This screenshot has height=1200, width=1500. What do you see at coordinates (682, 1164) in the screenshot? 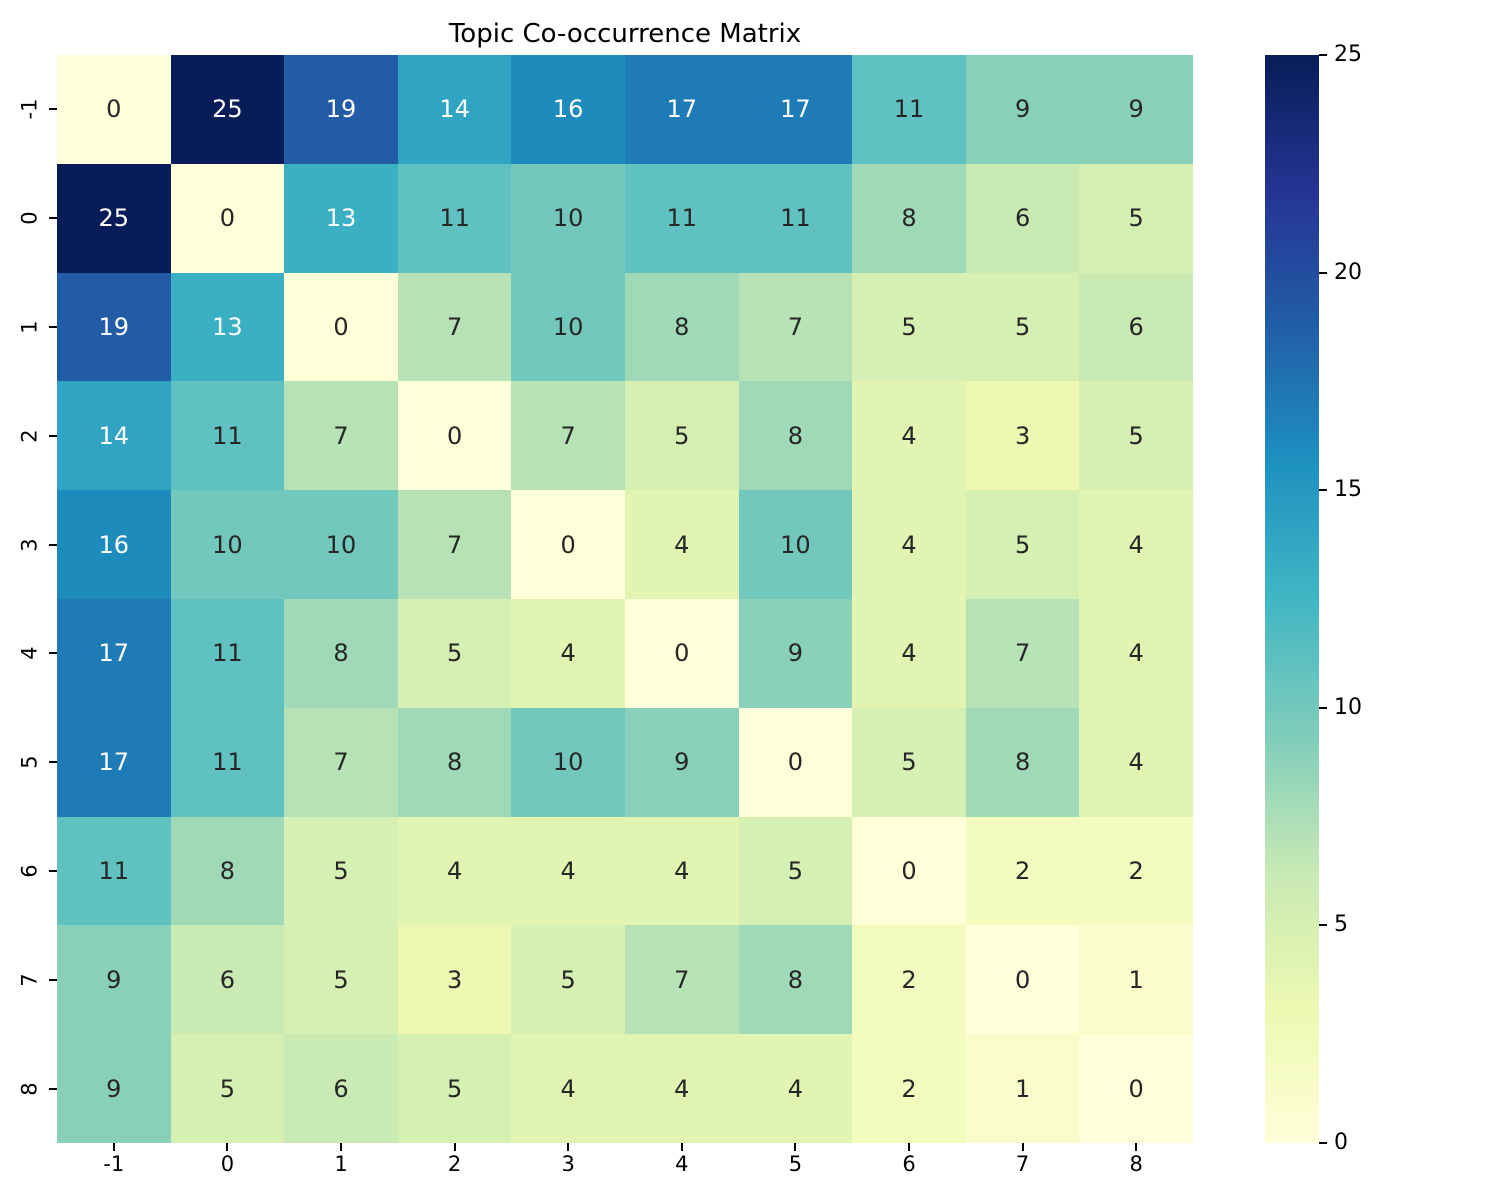
I see `x-tick-label: 4` at bounding box center [682, 1164].